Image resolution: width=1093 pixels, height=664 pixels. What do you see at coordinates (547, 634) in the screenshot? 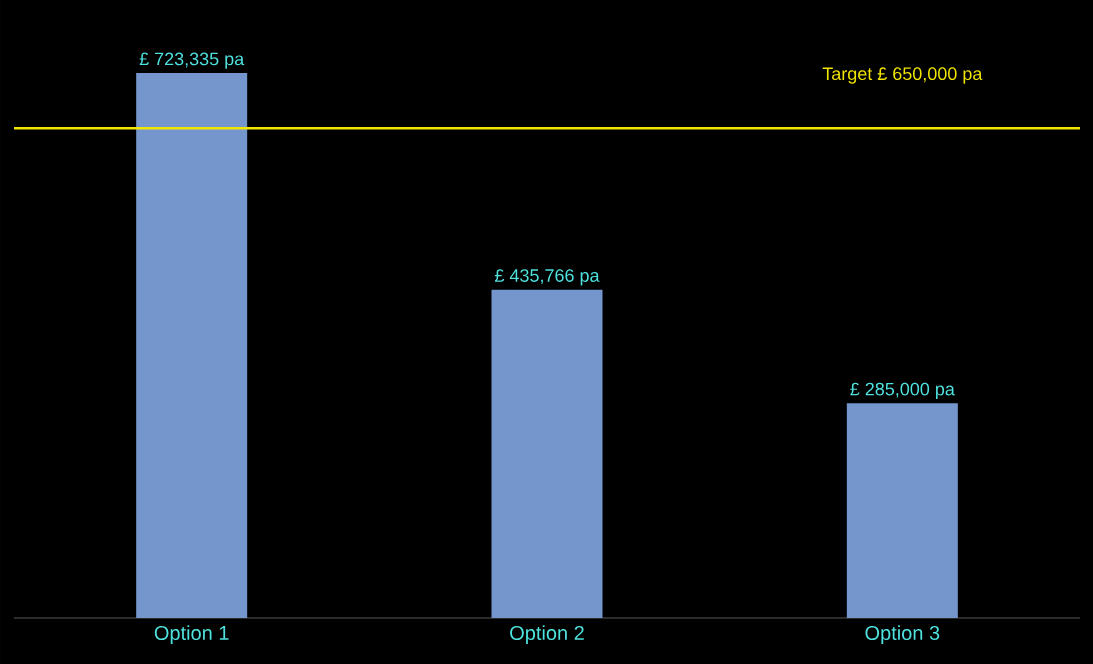
I see `x-tick-label: Option 2` at bounding box center [547, 634].